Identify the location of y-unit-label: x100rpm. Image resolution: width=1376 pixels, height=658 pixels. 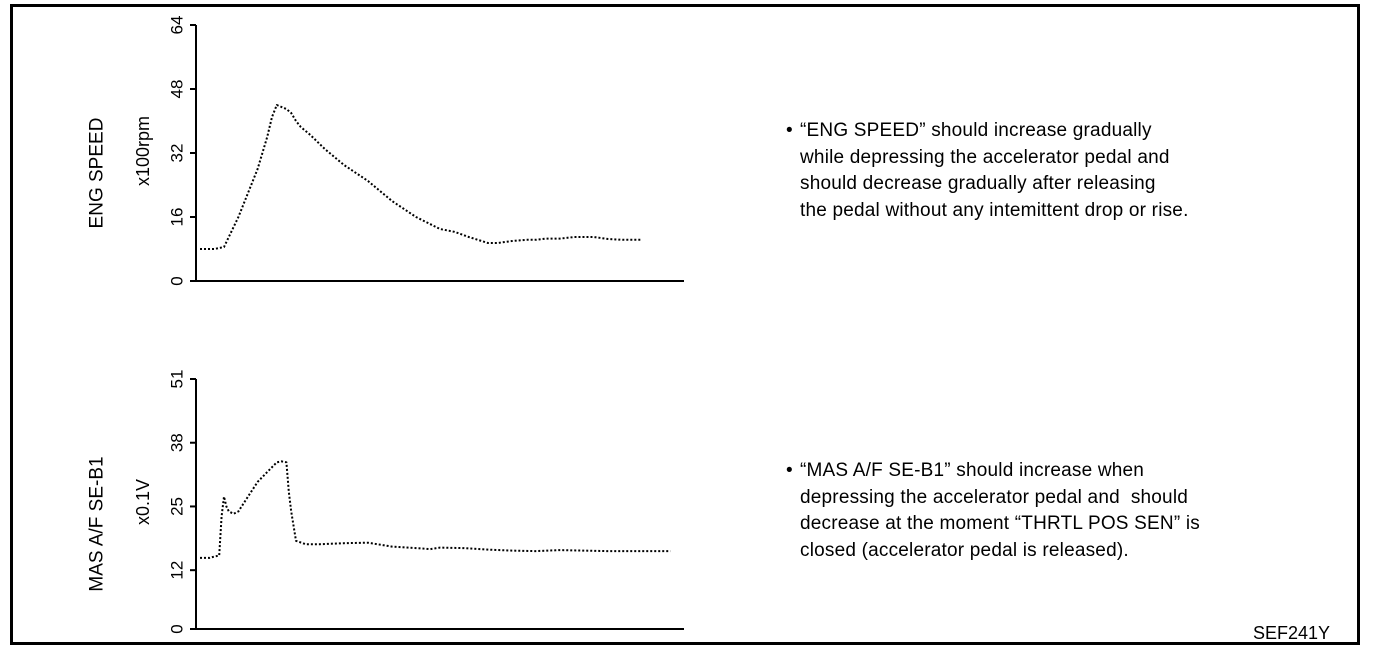
(143, 151).